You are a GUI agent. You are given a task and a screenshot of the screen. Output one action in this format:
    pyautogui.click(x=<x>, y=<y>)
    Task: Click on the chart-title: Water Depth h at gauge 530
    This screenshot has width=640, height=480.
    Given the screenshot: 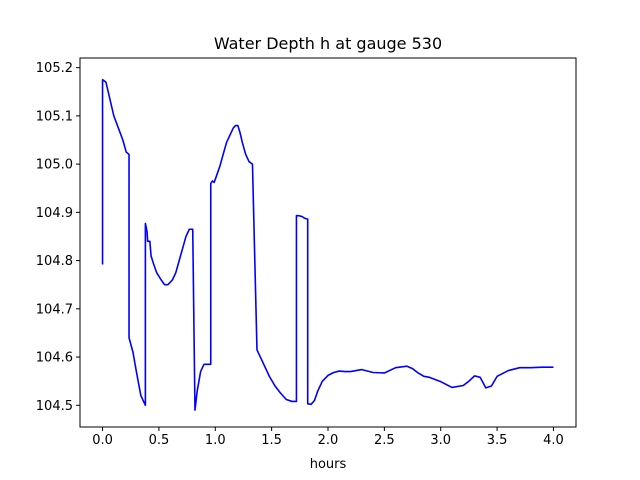 What is the action you would take?
    pyautogui.click(x=328, y=43)
    